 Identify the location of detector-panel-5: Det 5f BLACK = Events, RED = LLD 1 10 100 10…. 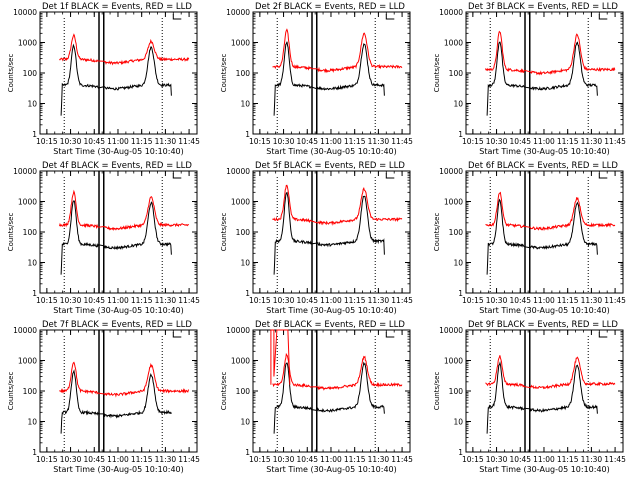
(316, 238).